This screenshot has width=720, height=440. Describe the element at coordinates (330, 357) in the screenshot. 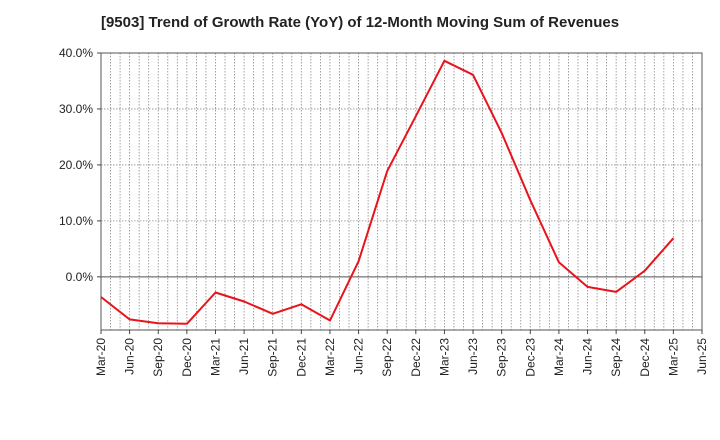

I see `x-tick-label: Mar-22` at that location.